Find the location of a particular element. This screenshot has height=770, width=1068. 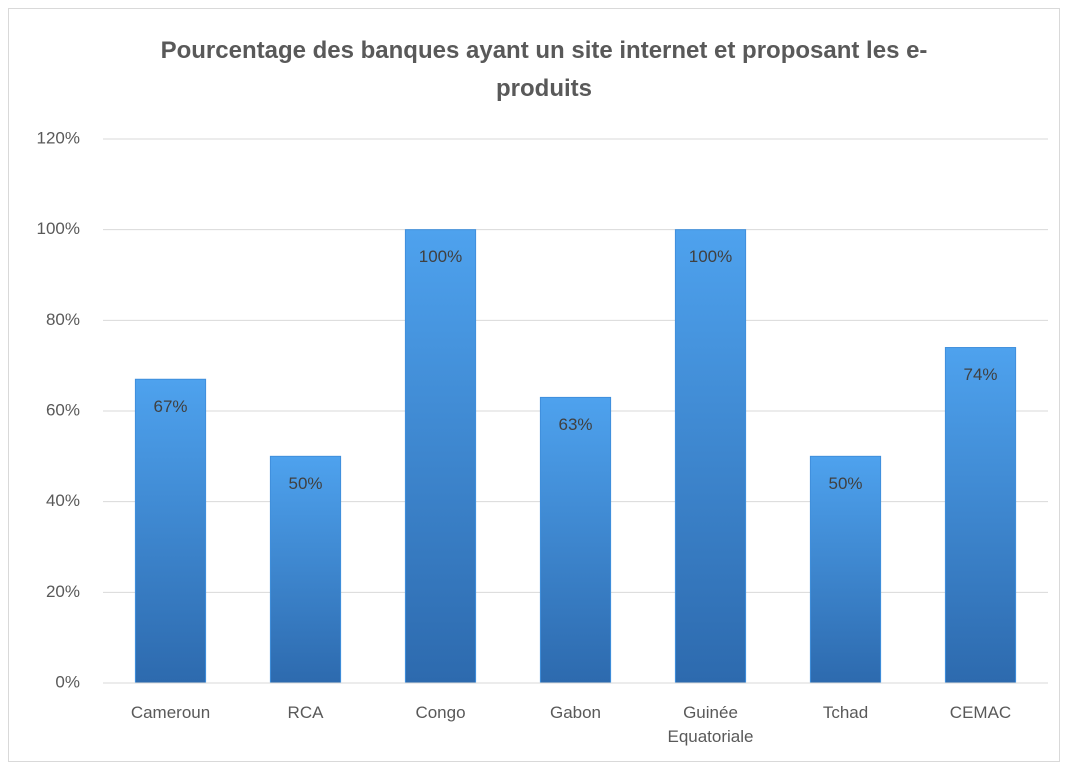

data-label: 63% is located at coordinates (575, 424).